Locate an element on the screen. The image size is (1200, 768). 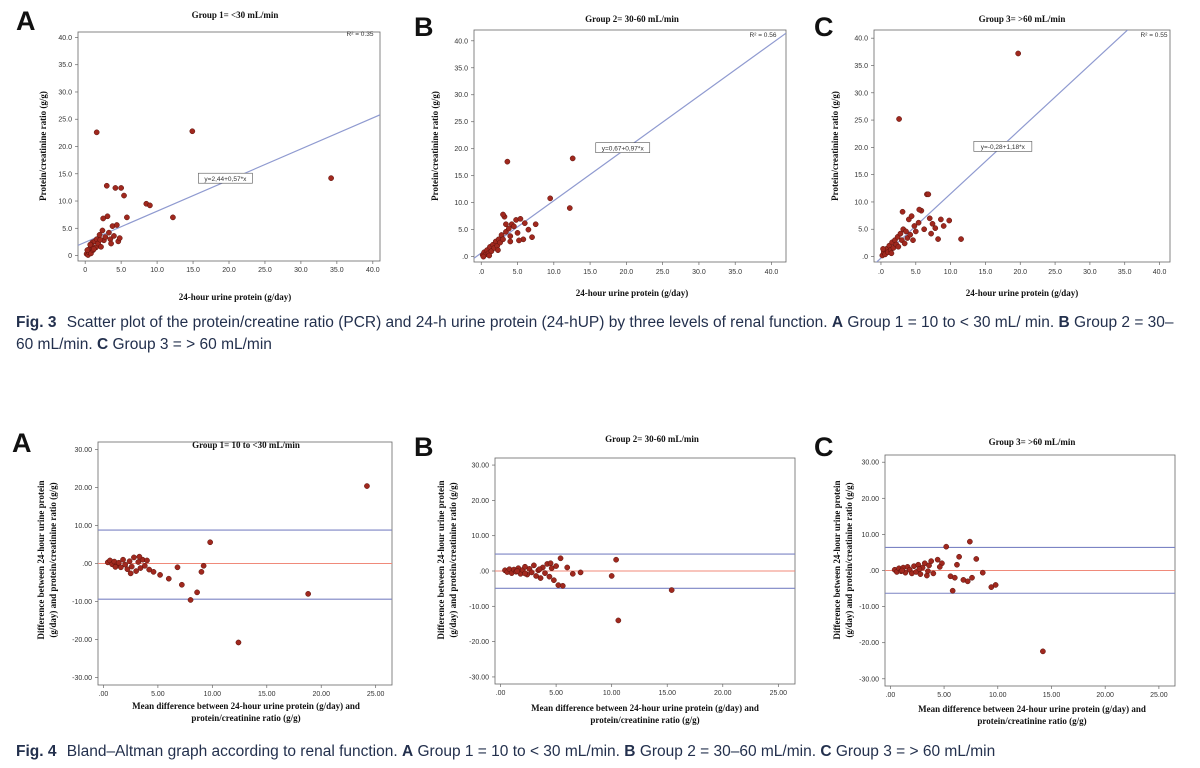
fig3-c-xtick-label: 10.0 is located at coordinates (951, 272).